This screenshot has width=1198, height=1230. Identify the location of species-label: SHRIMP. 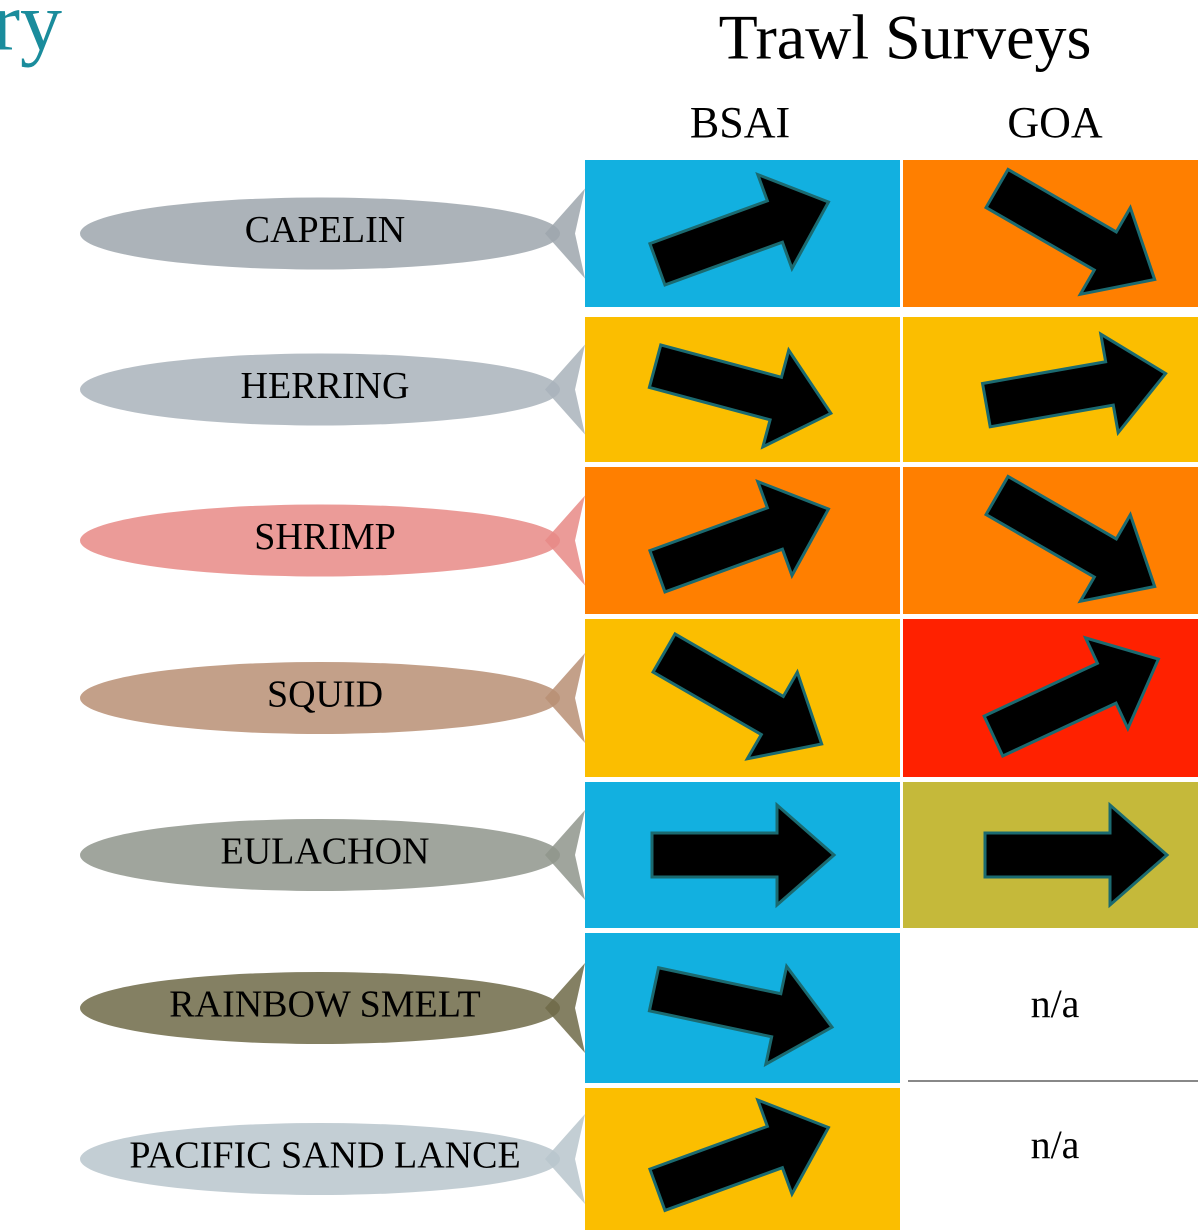
(325, 537).